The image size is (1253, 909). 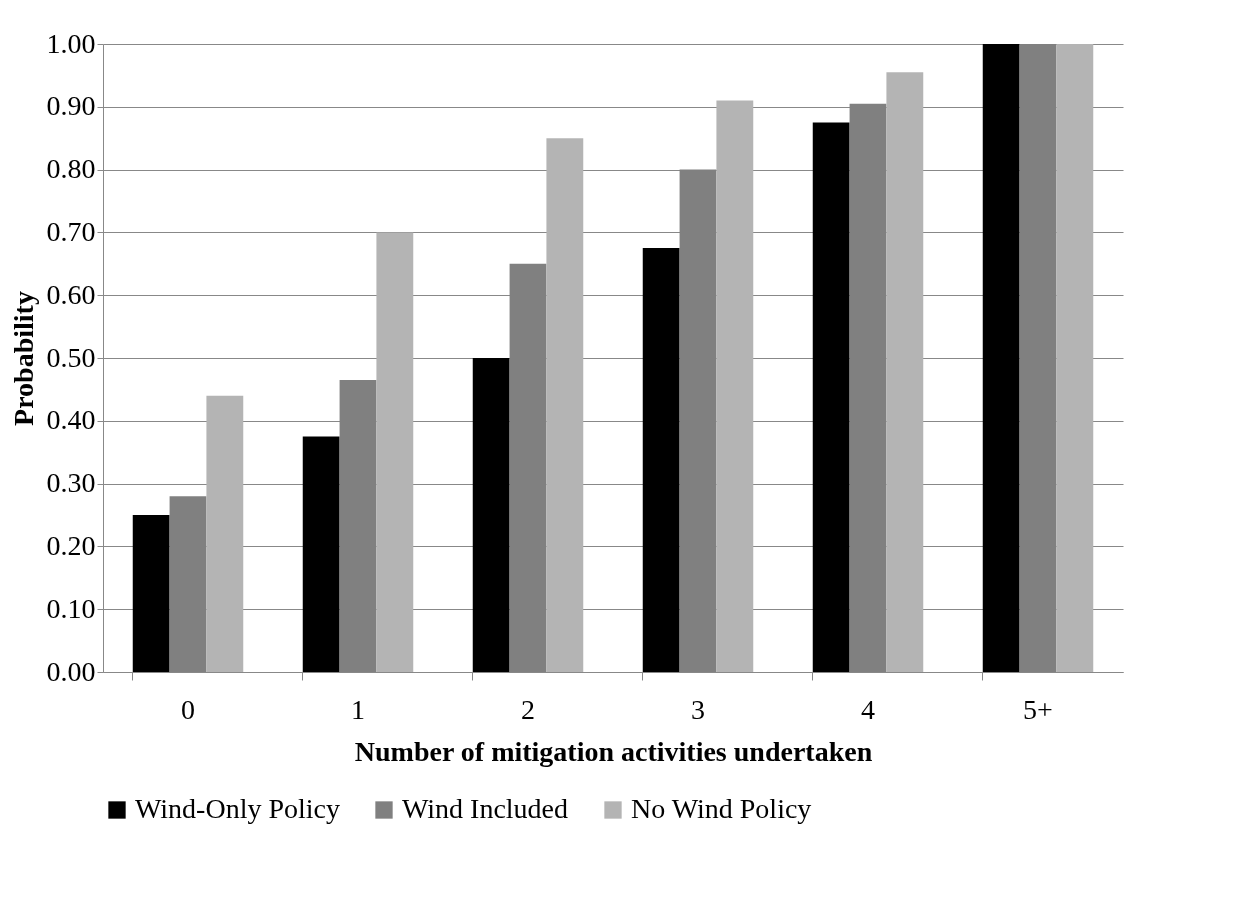 I want to click on y-tick-label: 0.00, so click(x=71, y=671).